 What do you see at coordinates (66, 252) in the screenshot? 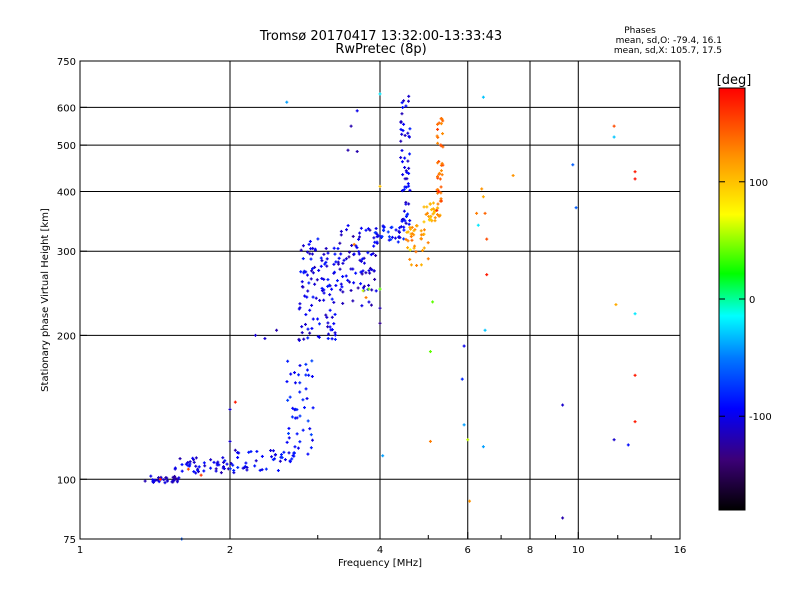
I see `y-tick-label-3: 300` at bounding box center [66, 252].